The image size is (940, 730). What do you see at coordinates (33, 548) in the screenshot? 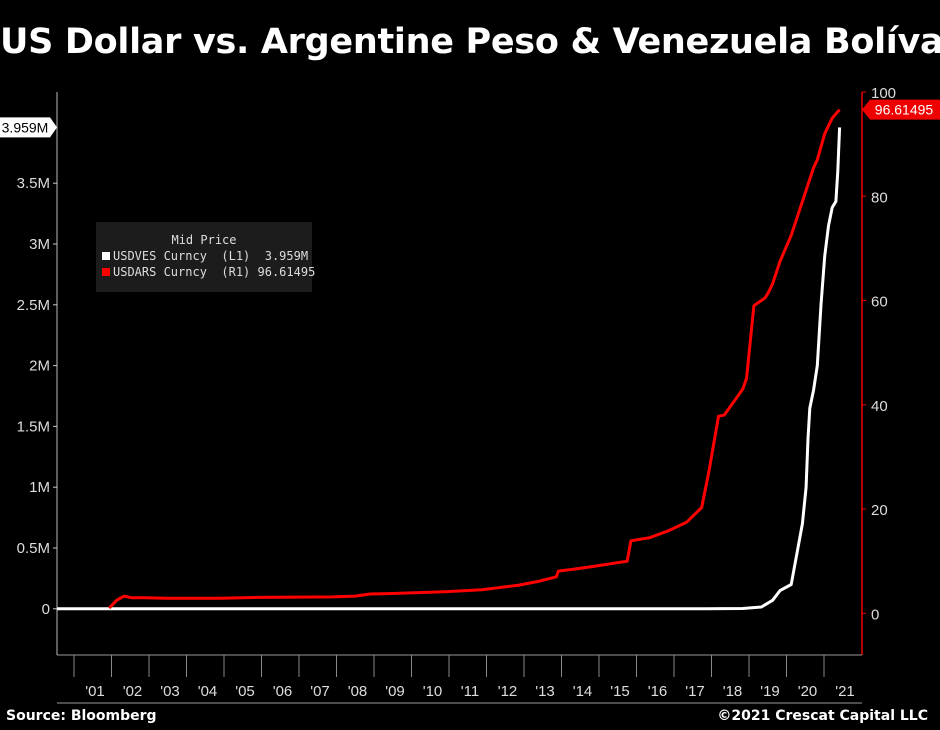
I see `left-tick-label: 0.5M` at bounding box center [33, 548].